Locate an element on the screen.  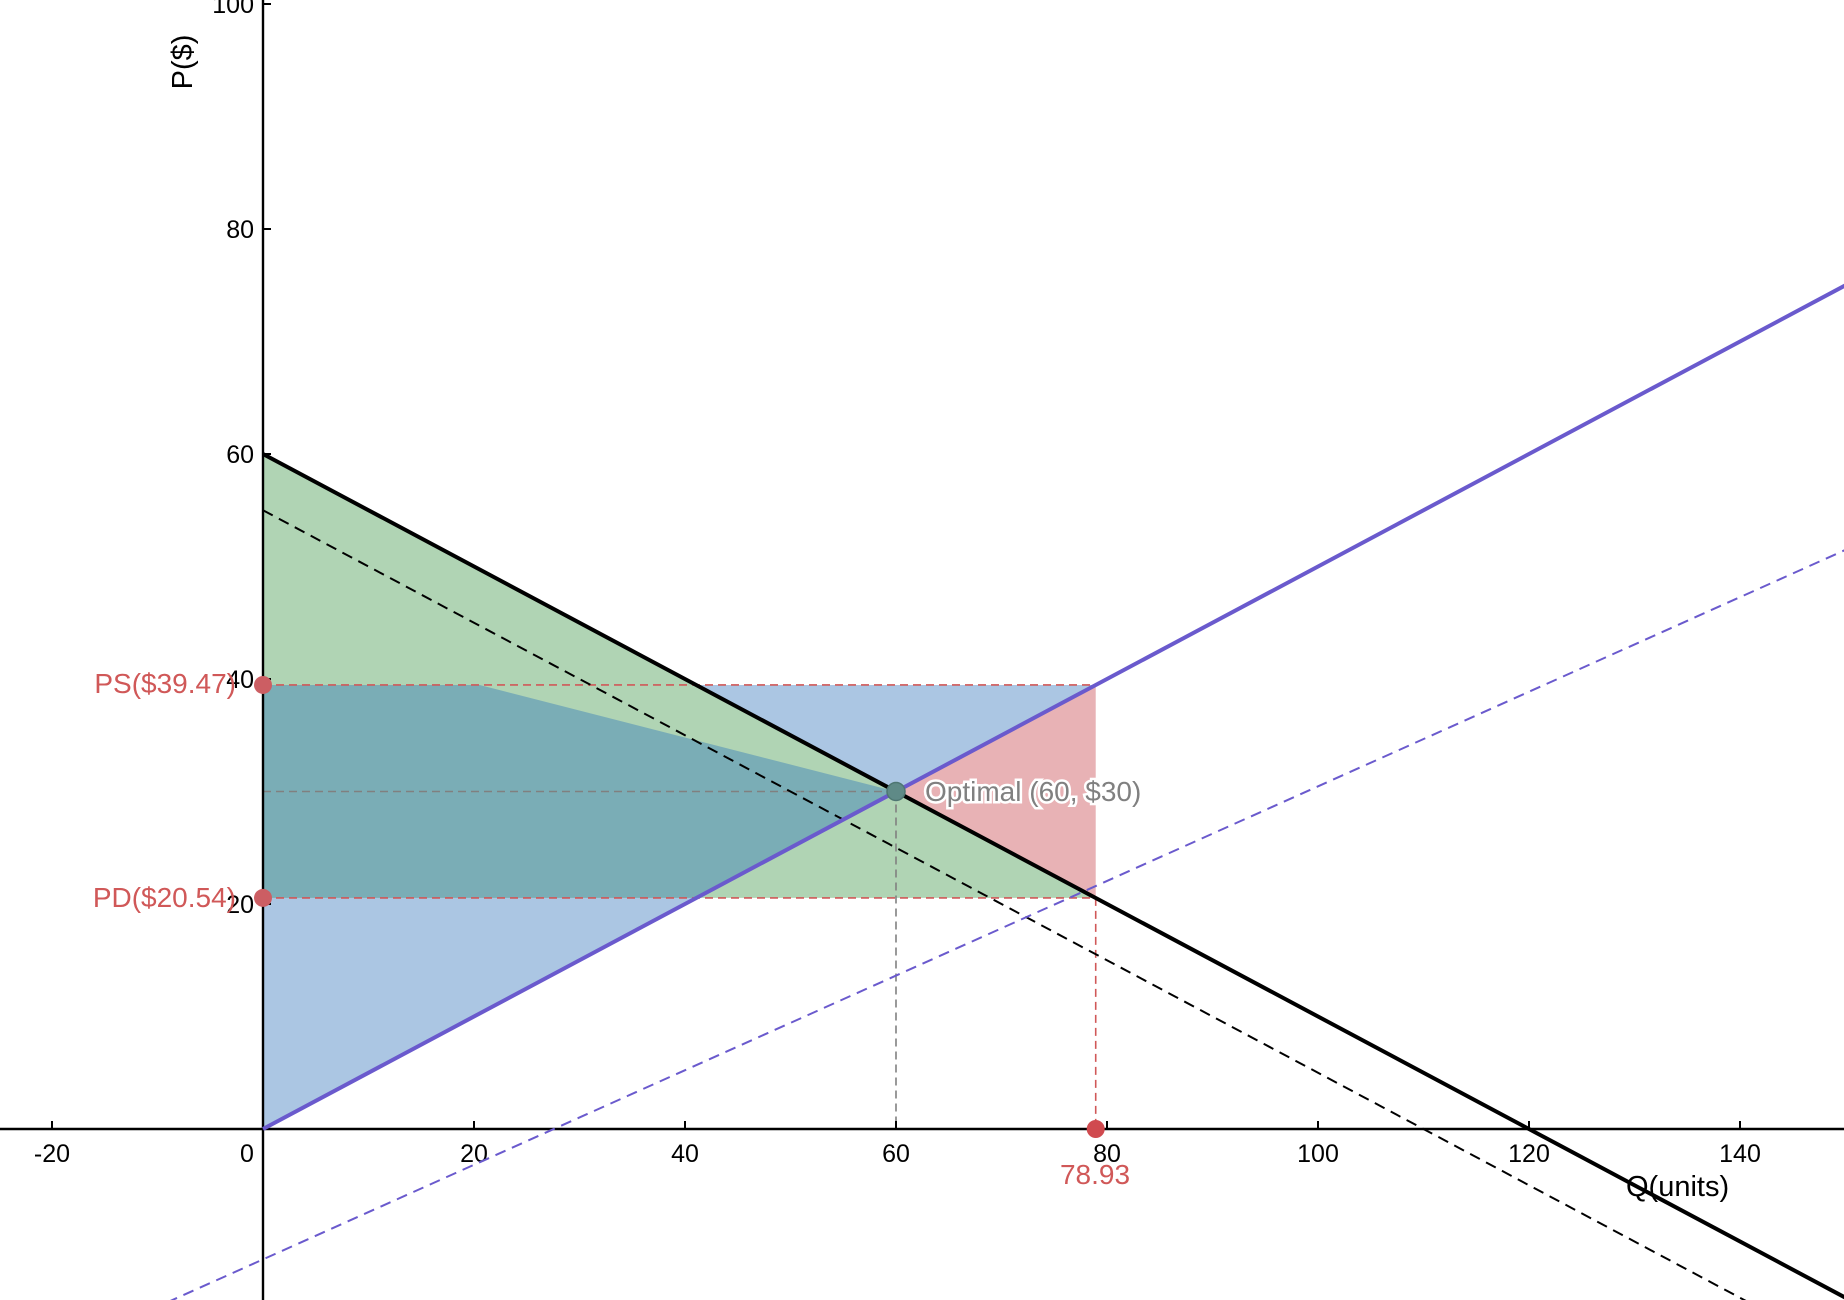
x-axis-label: Q(units) is located at coordinates (1677, 1187).